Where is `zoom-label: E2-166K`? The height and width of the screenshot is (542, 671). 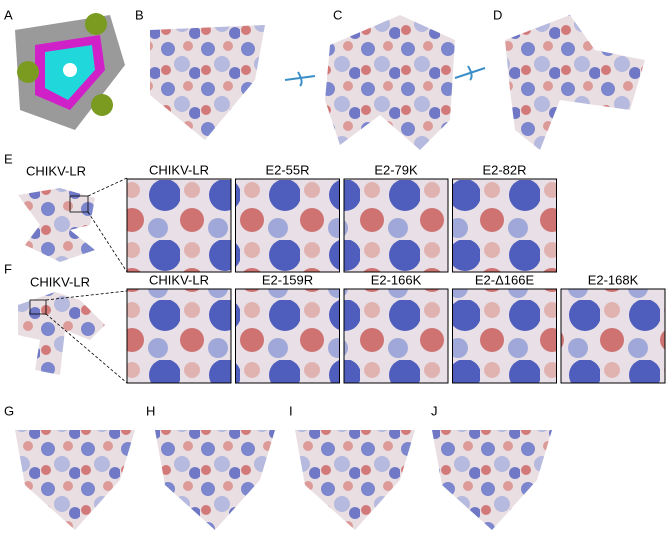
zoom-label: E2-166K is located at coordinates (396, 279).